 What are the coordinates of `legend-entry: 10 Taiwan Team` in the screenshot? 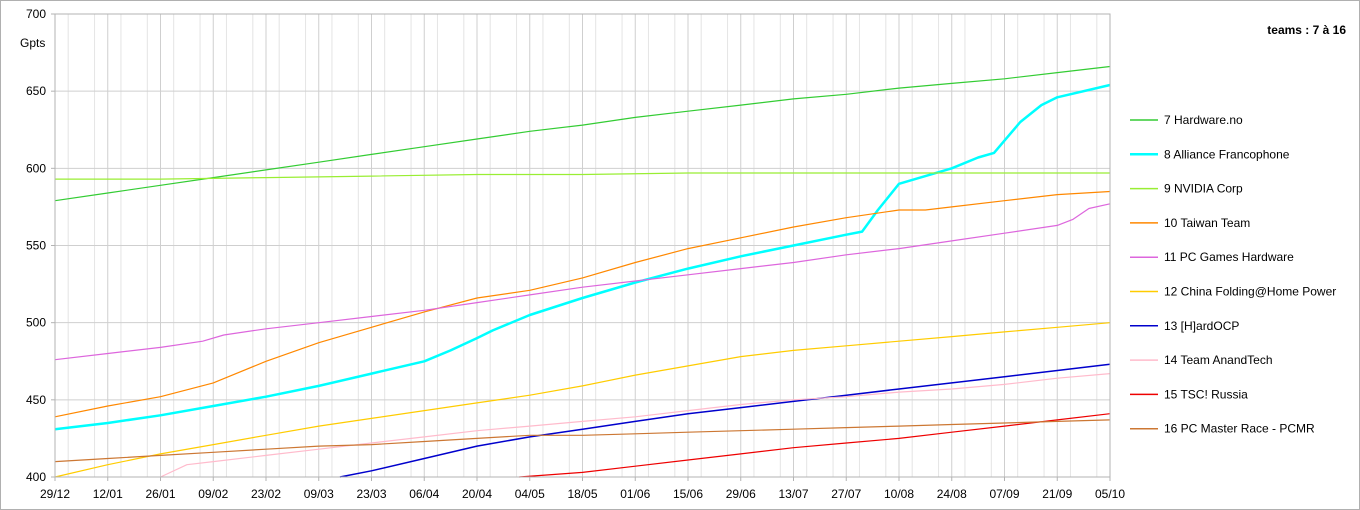 It's located at (1207, 223).